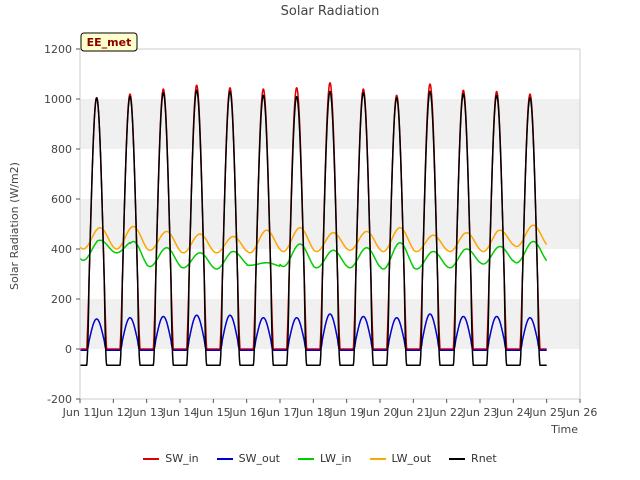 This screenshot has width=640, height=480. I want to click on y-tick-label: 200, so click(61, 299).